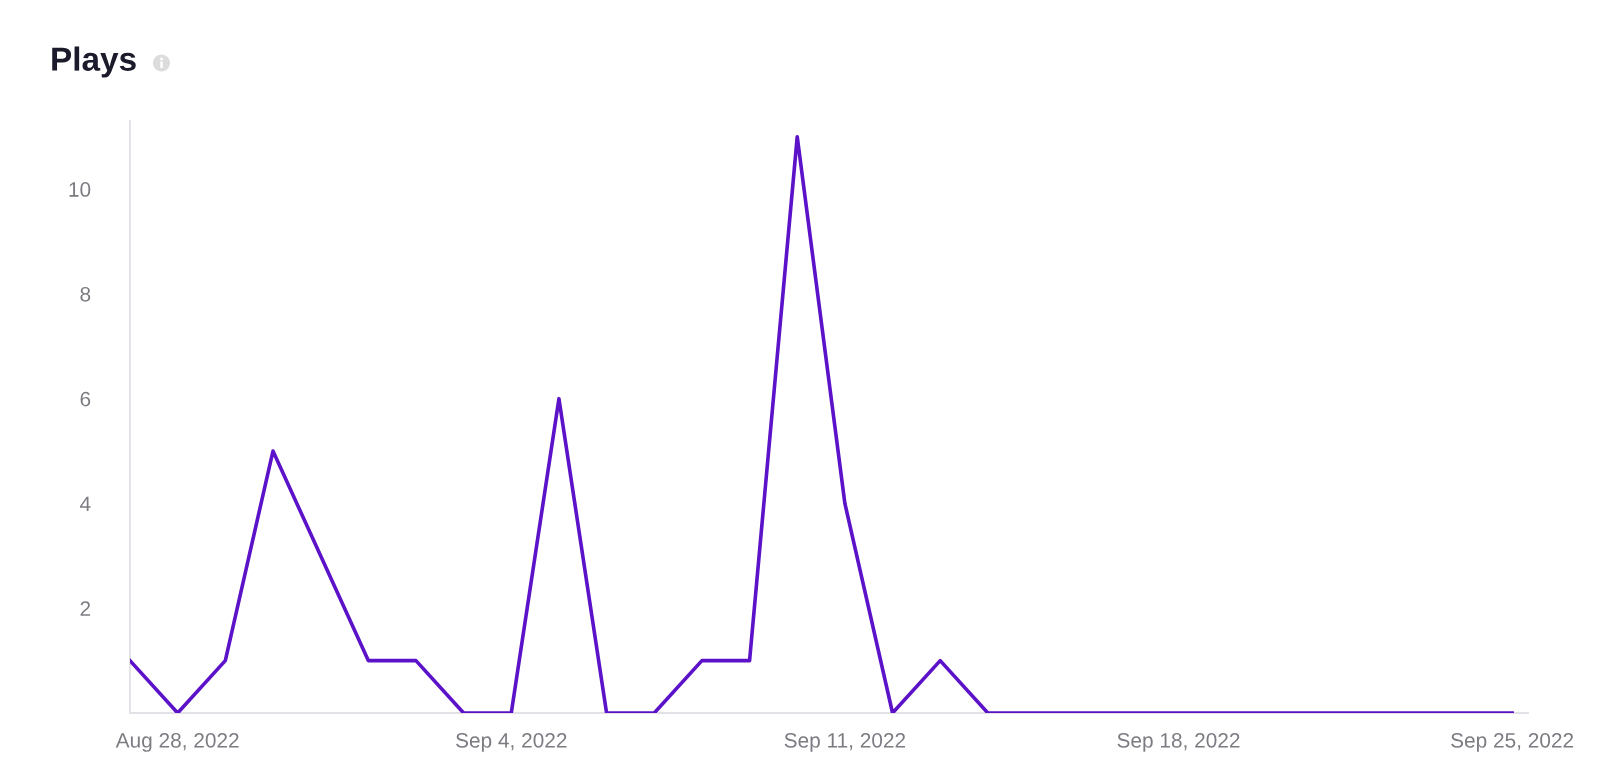 The width and height of the screenshot is (1600, 784). What do you see at coordinates (85, 608) in the screenshot?
I see `y-tick-label: 2` at bounding box center [85, 608].